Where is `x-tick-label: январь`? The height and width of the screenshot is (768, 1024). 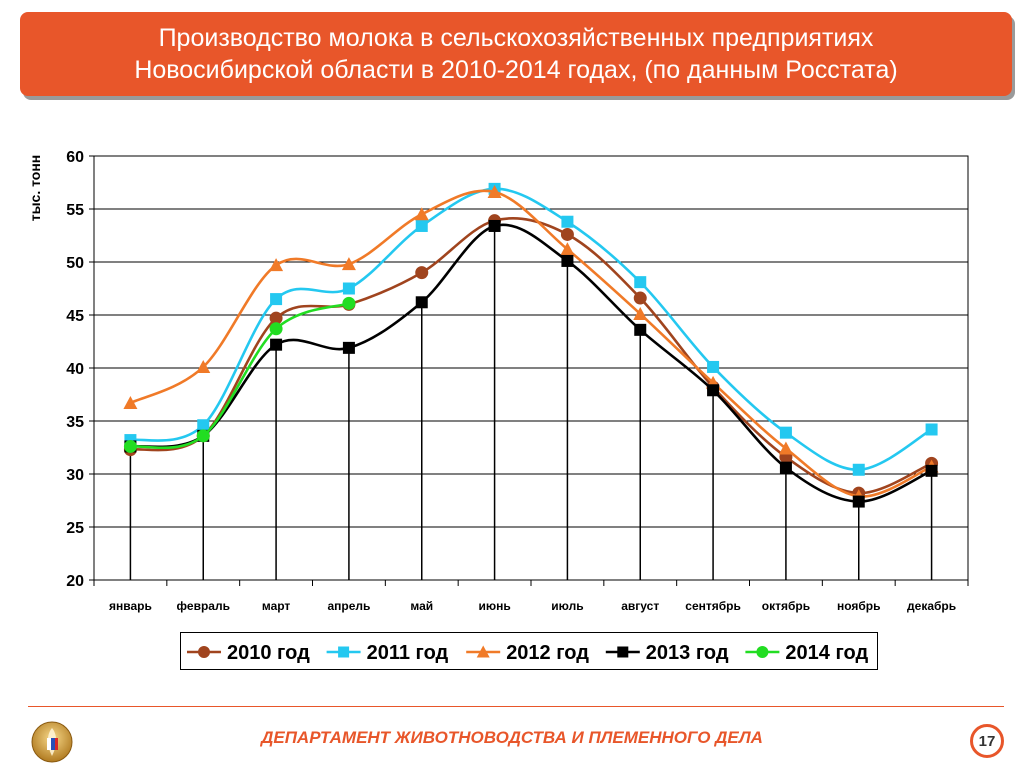
x-tick-label: январь is located at coordinates (130, 606).